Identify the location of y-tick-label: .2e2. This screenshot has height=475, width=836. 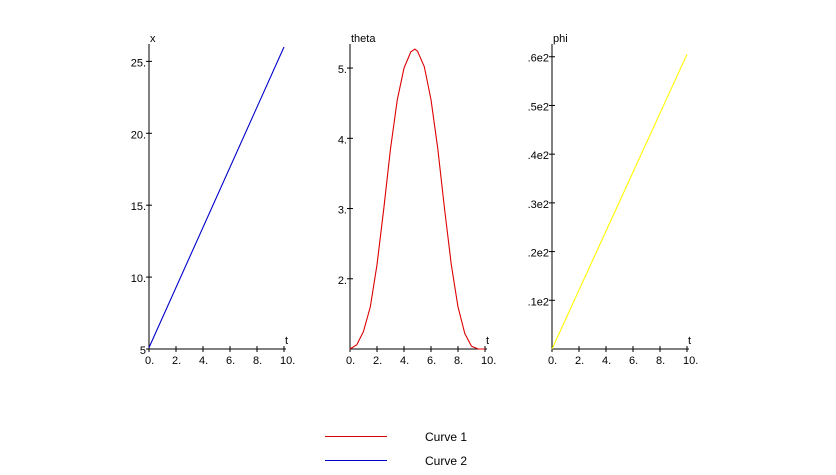
(538, 254).